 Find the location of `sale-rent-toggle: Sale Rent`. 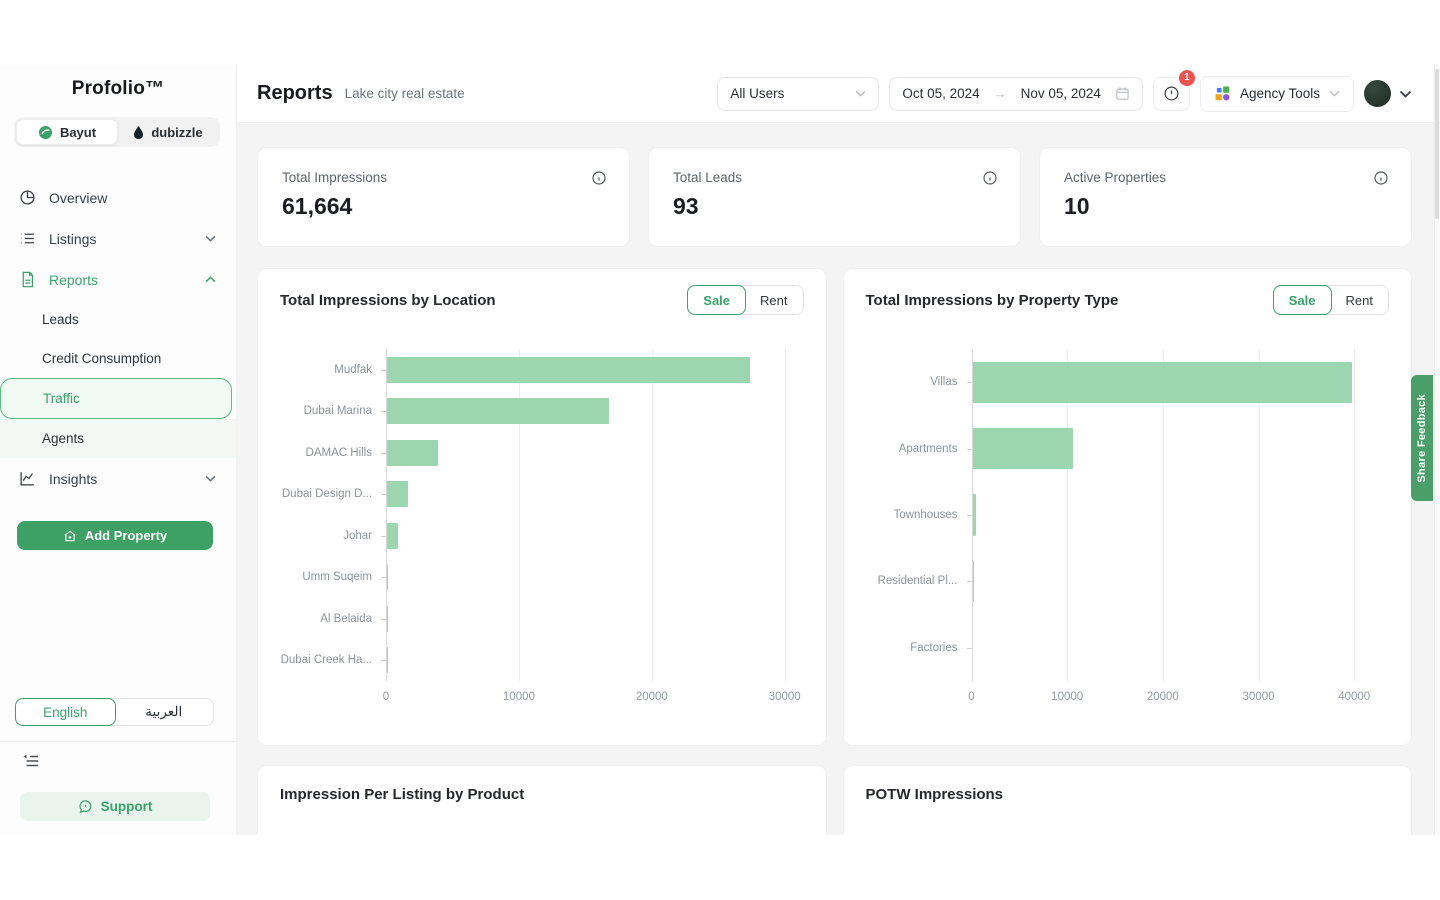

sale-rent-toggle: Sale Rent is located at coordinates (745, 300).